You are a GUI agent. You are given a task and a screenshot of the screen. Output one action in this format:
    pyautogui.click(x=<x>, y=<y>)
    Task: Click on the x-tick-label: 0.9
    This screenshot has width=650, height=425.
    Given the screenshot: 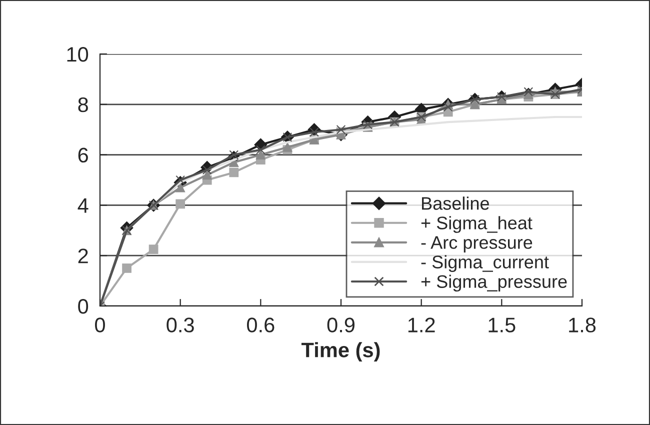 What is the action you would take?
    pyautogui.click(x=340, y=325)
    